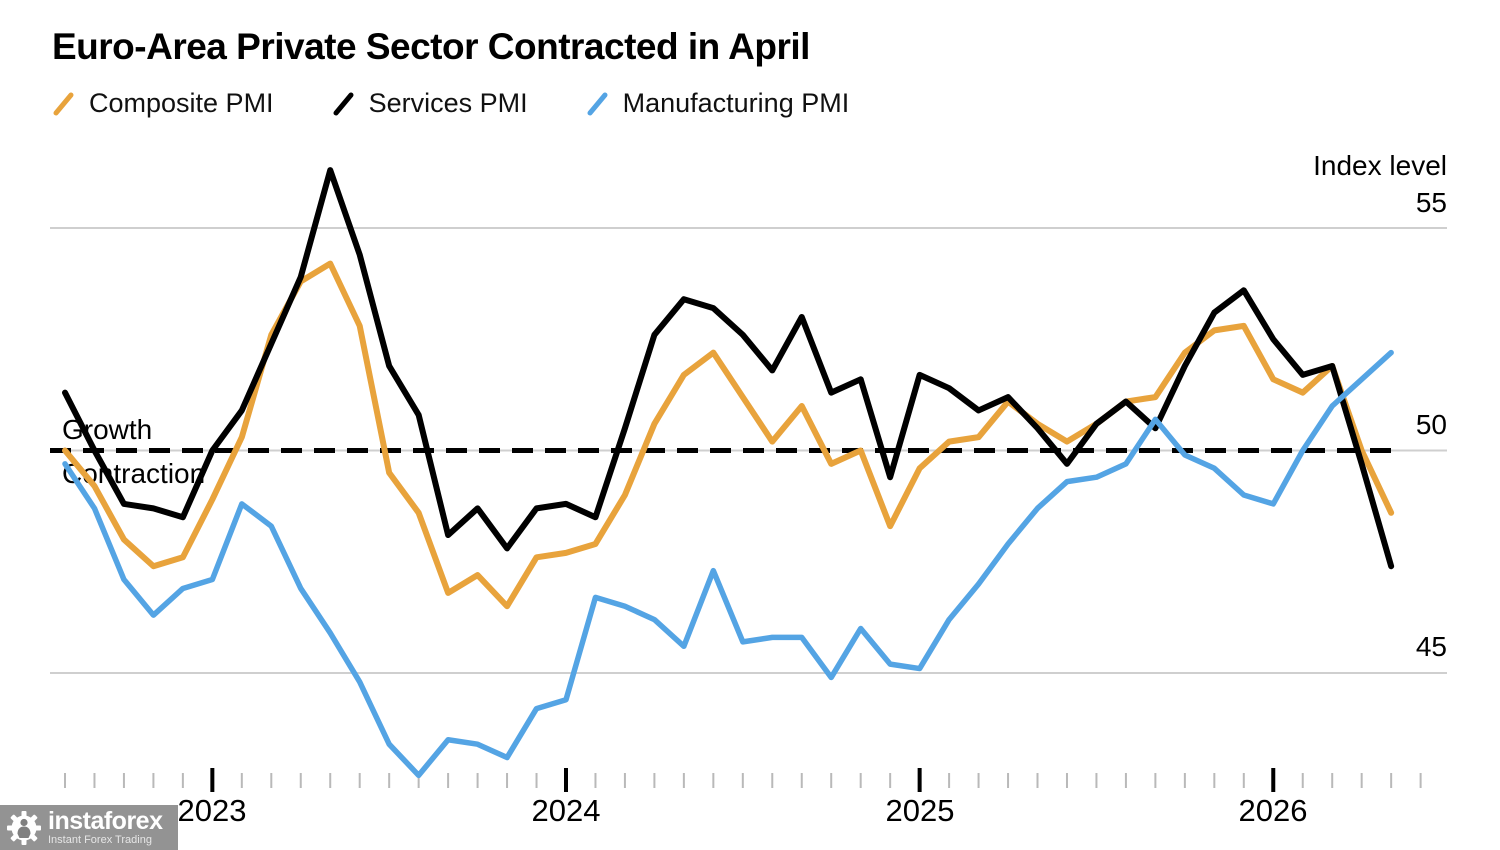  What do you see at coordinates (24, 827) in the screenshot?
I see `instaforex-gear-icon` at bounding box center [24, 827].